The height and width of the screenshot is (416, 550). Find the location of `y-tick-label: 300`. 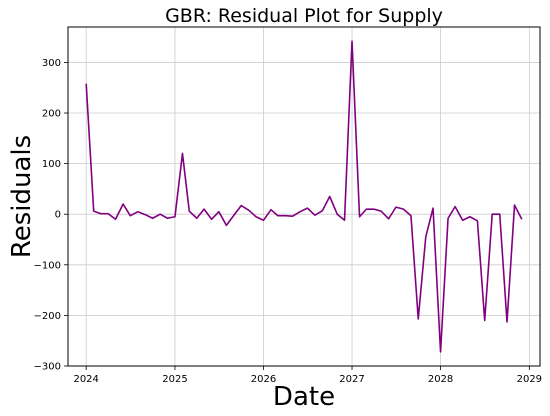

y-tick-label: 300 is located at coordinates (51, 63).